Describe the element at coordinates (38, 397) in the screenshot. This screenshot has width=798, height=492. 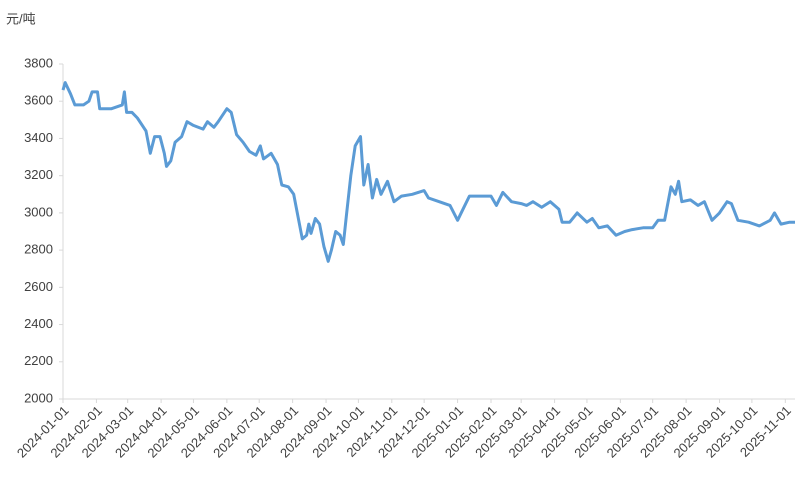
I see `y-tick-label: 2000` at that location.